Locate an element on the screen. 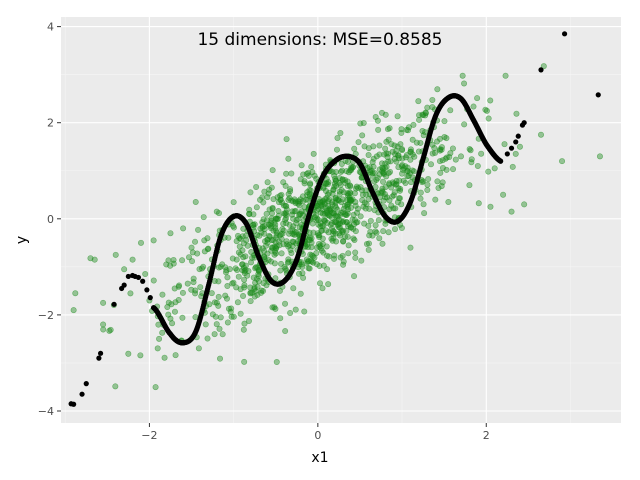  x-axis-title: x1 is located at coordinates (319, 458).